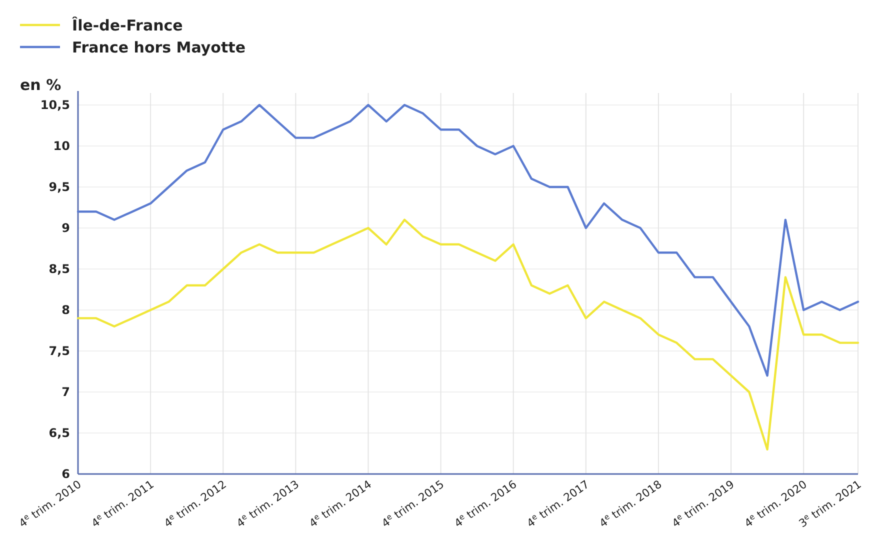 The height and width of the screenshot is (542, 872). What do you see at coordinates (59, 187) in the screenshot?
I see `y-tick-label: 9,5` at bounding box center [59, 187].